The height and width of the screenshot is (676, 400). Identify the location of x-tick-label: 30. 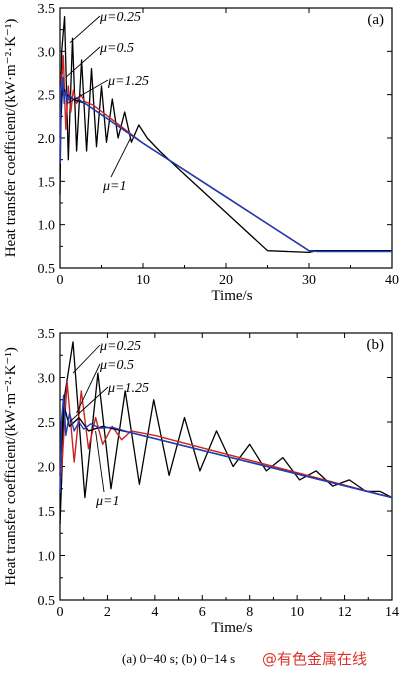
(309, 280).